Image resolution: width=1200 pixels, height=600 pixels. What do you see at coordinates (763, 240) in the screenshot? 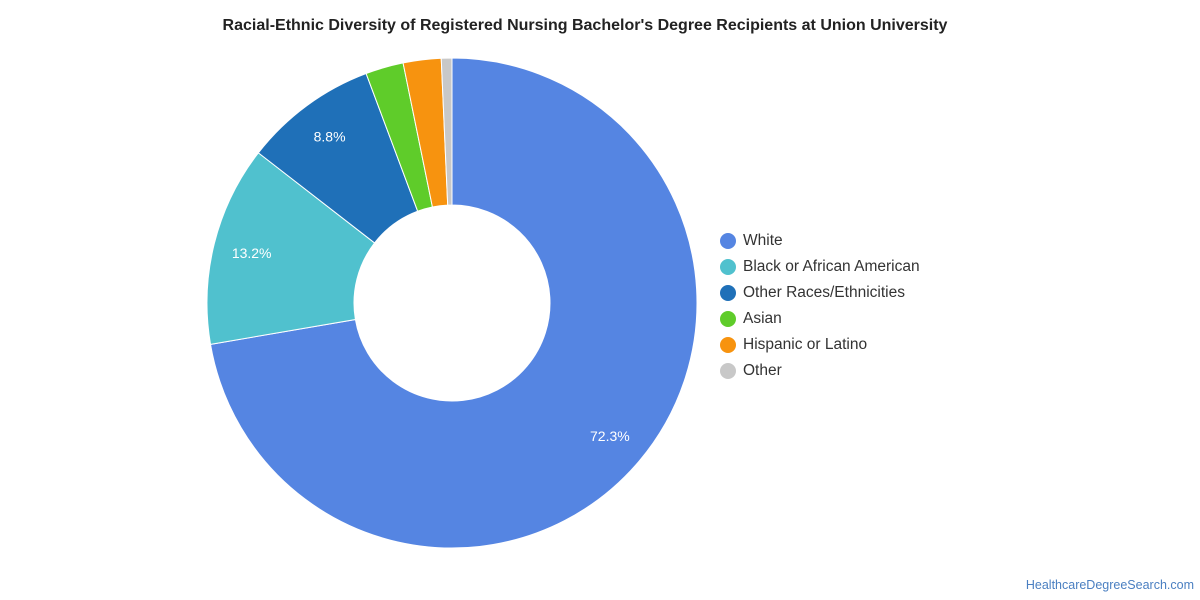
I see `legend-label: White` at bounding box center [763, 240].